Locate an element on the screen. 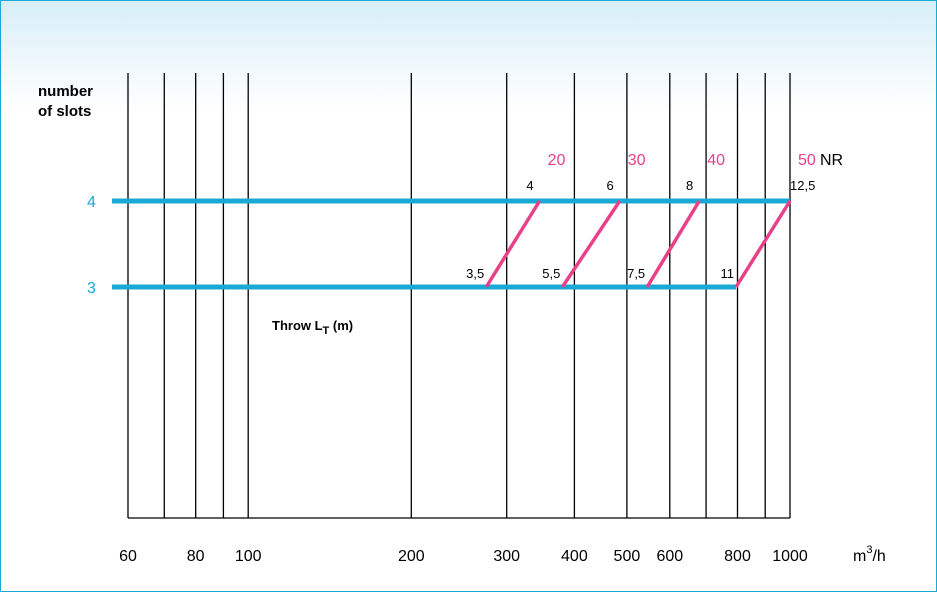  throw-label-4-40: 8 is located at coordinates (689, 185).